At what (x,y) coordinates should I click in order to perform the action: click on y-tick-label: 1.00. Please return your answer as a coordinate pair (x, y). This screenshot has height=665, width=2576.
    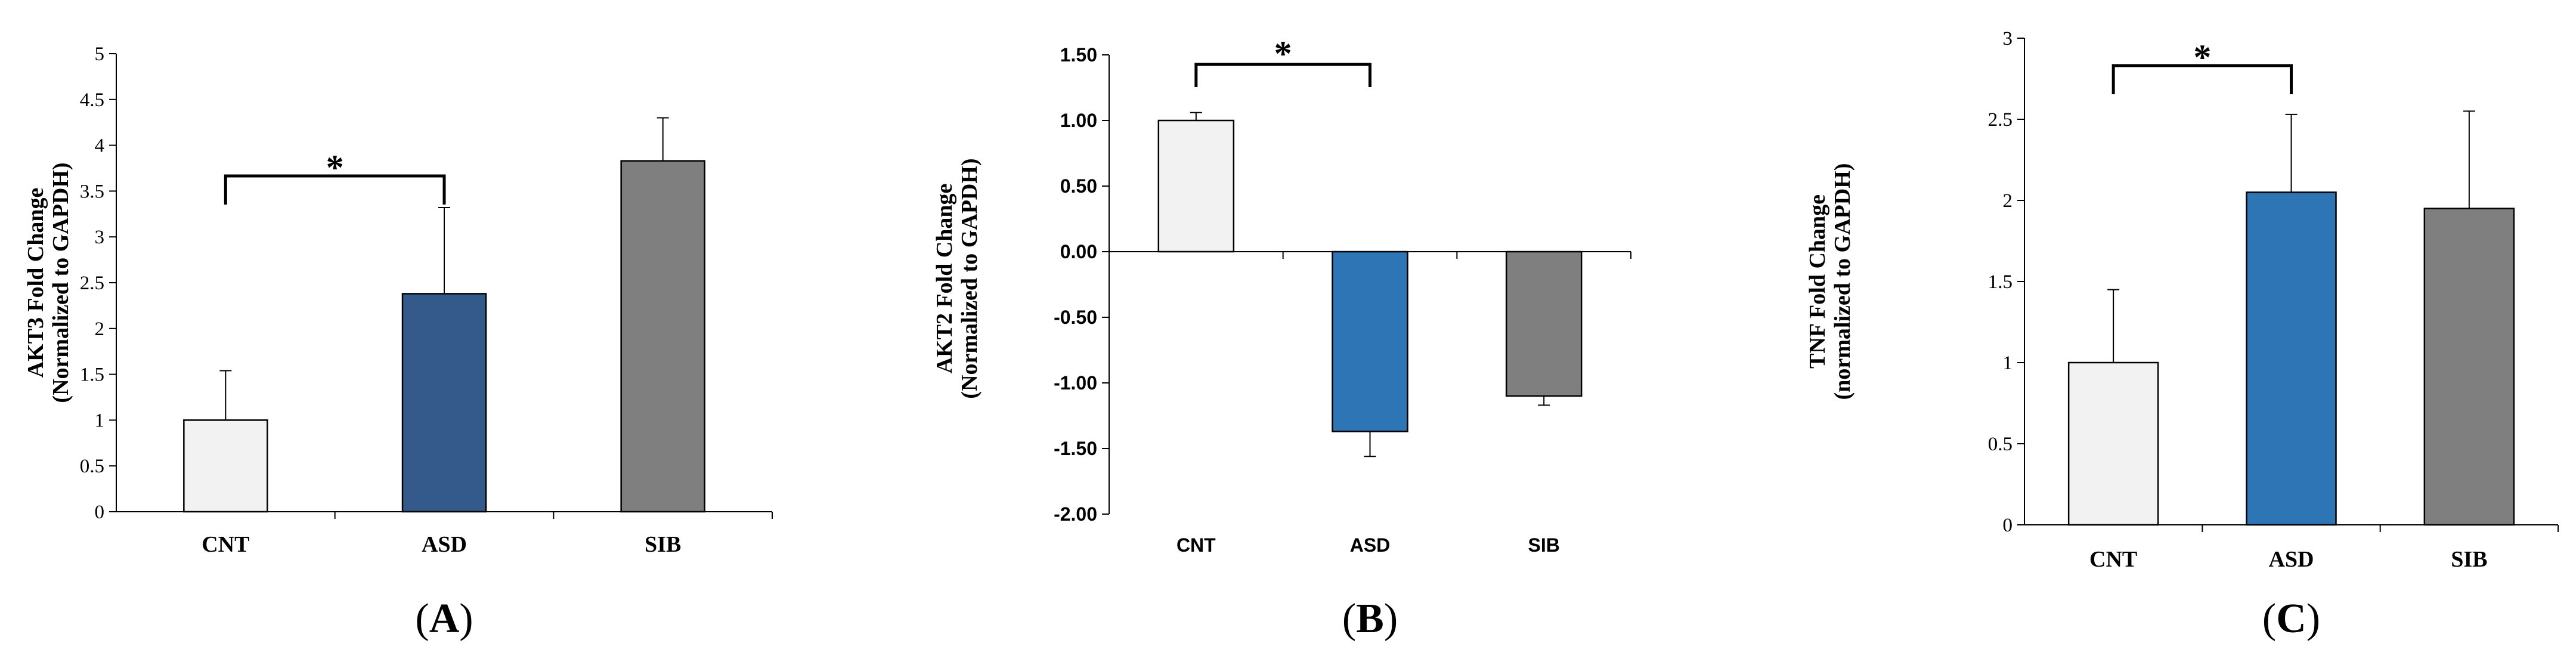
    Looking at the image, I should click on (1079, 120).